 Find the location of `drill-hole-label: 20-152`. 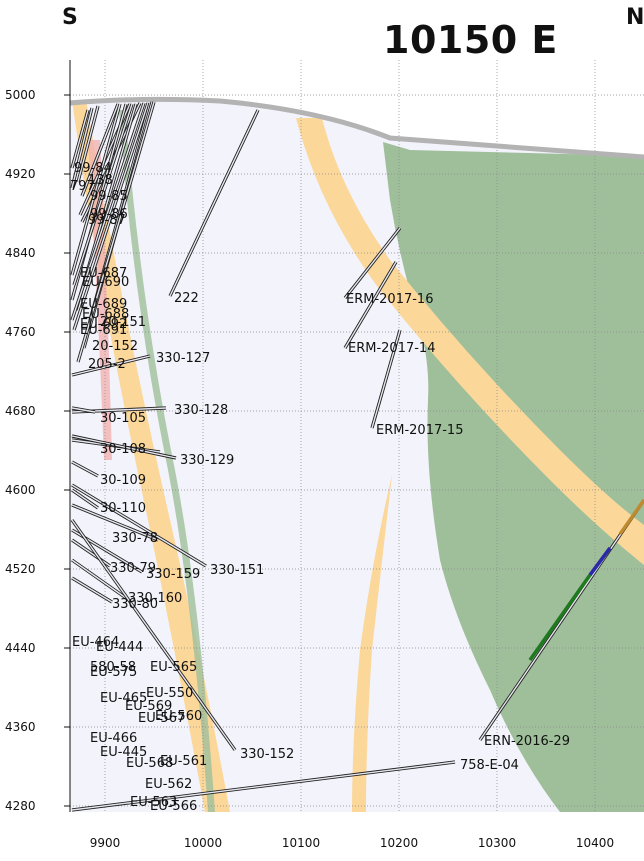

drill-hole-label: 20-152 is located at coordinates (115, 346).